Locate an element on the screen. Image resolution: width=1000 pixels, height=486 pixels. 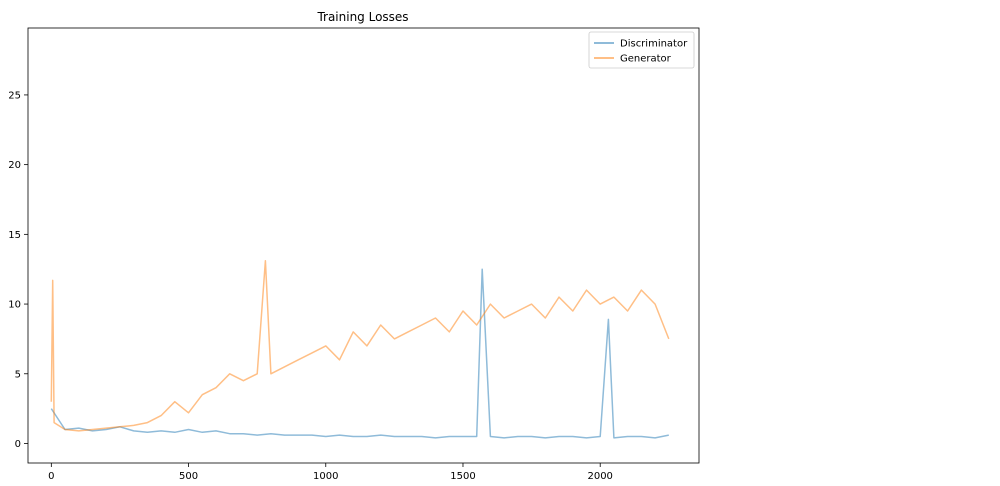
y-axis: 0 5 10 15 20 25 is located at coordinates (18, 270).